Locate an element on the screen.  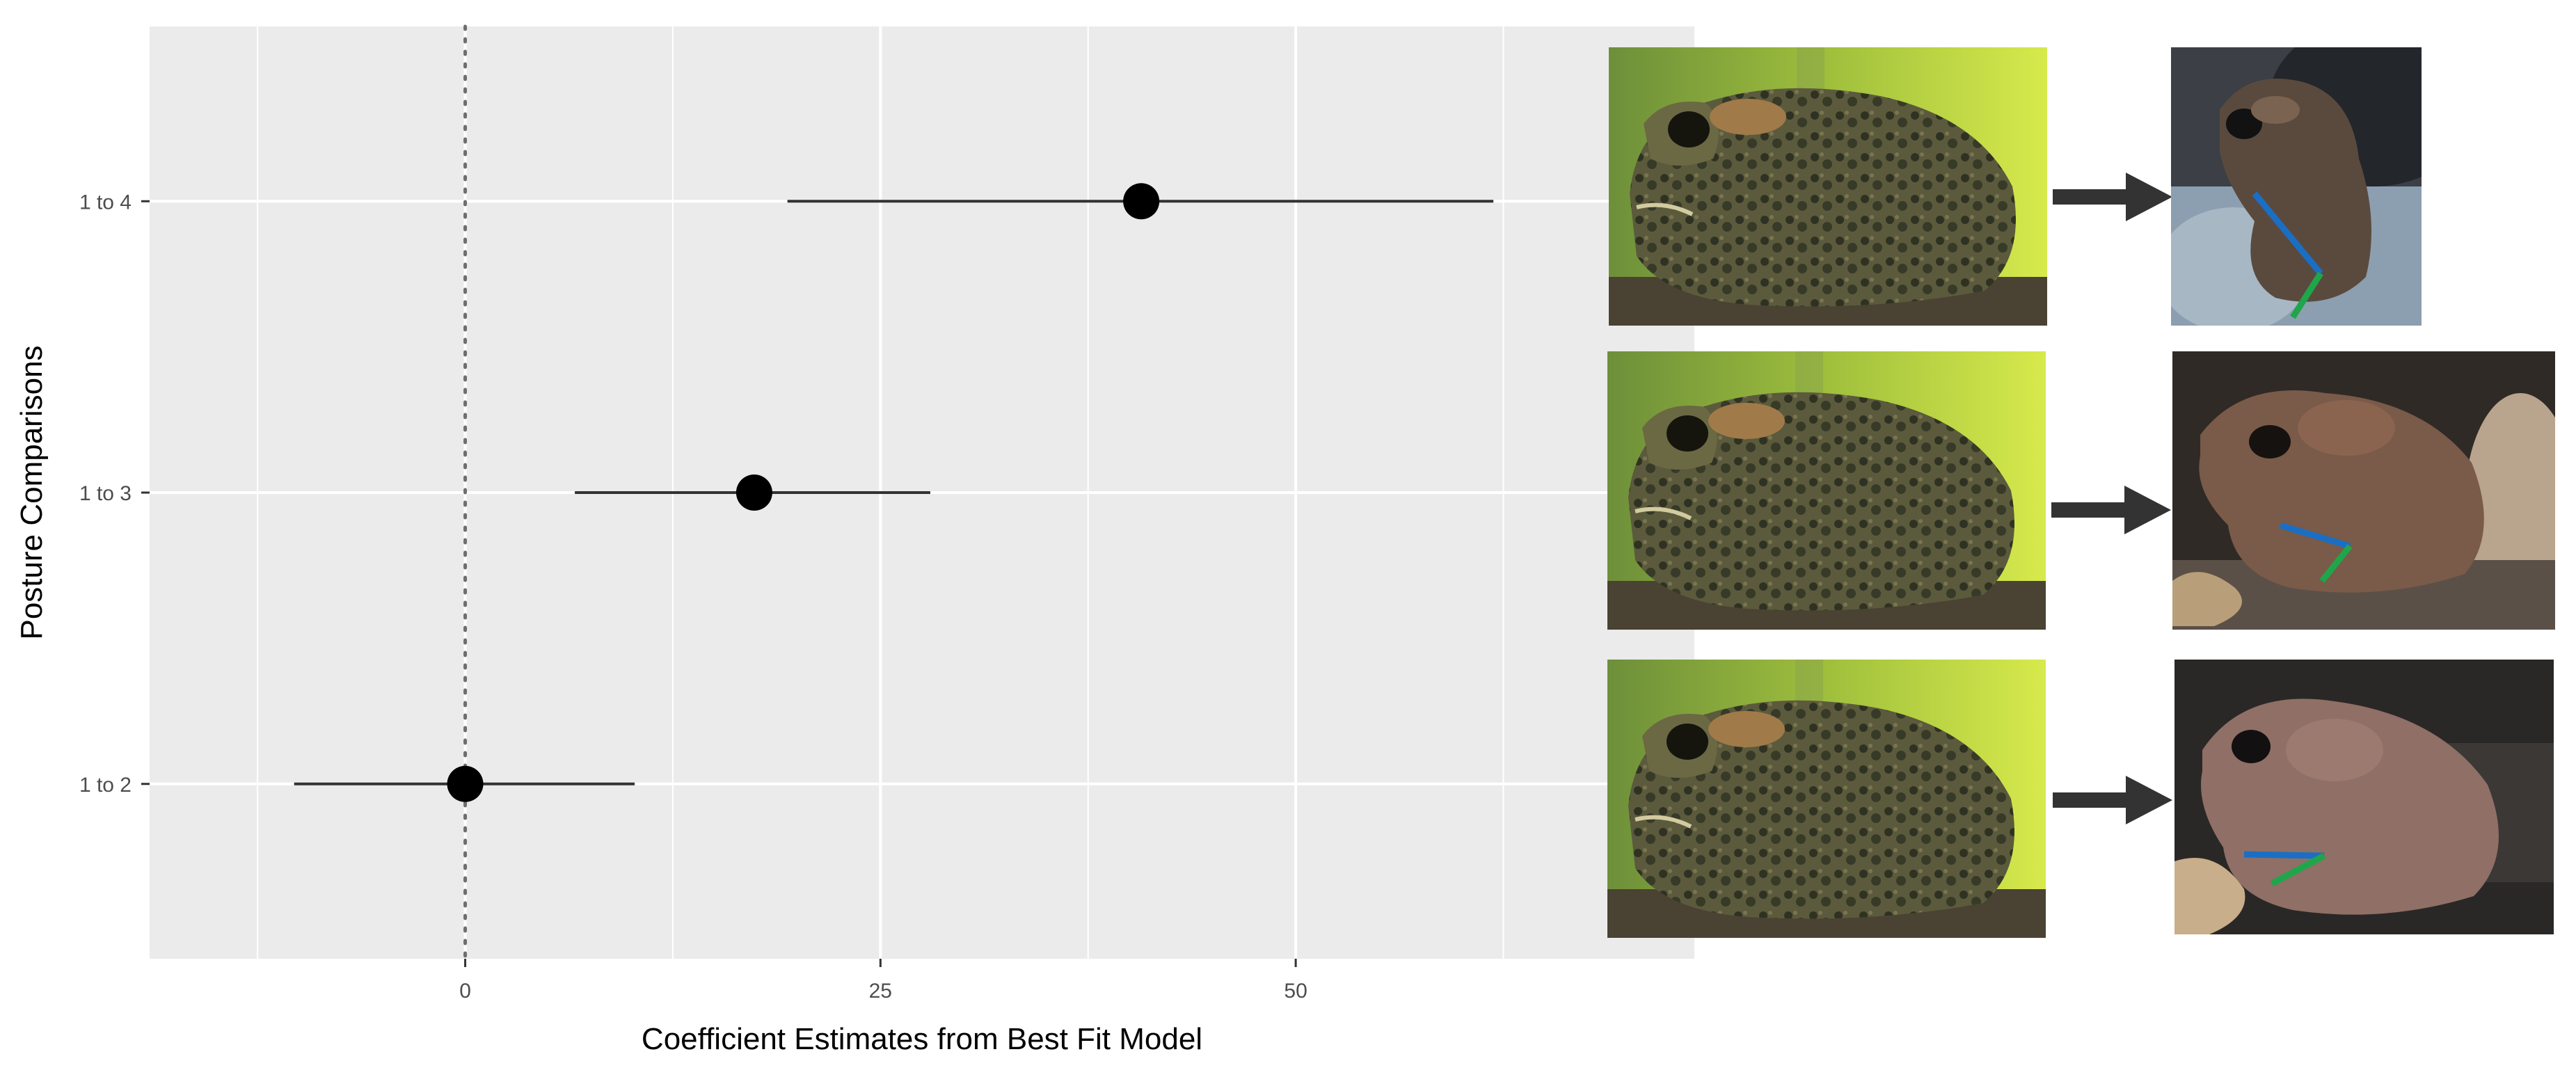
x-tick-labels: 0 25 50 is located at coordinates (883, 981).